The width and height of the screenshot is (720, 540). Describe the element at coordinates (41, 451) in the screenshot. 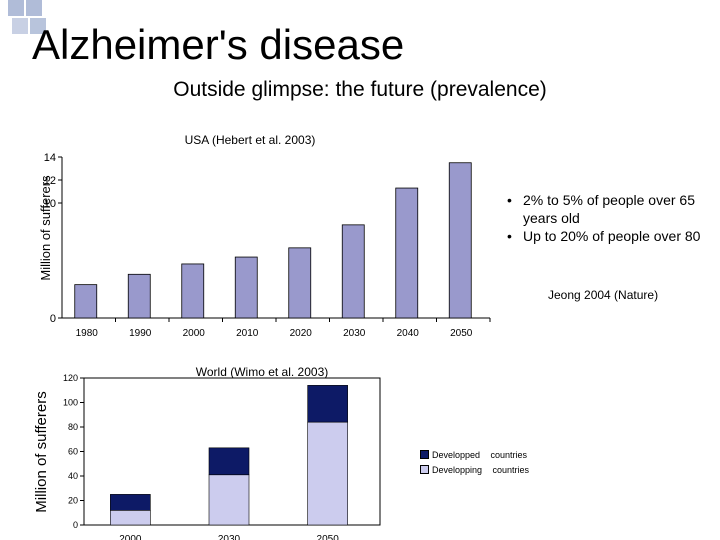

I see `world-y-axis-label: Million of sufferers` at that location.